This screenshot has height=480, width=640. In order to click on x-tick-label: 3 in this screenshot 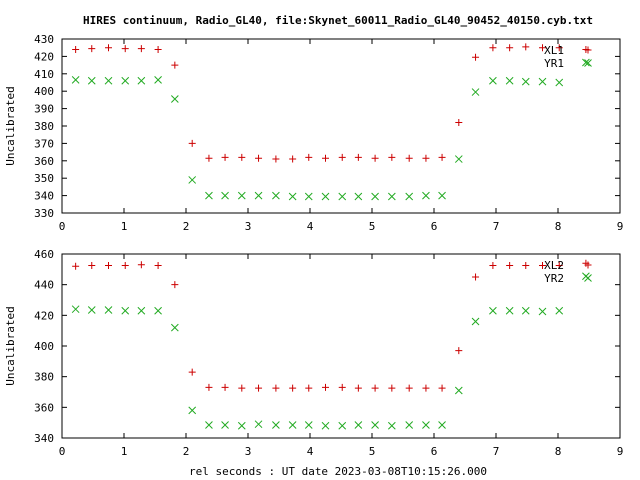, I will do `click(248, 451)`.